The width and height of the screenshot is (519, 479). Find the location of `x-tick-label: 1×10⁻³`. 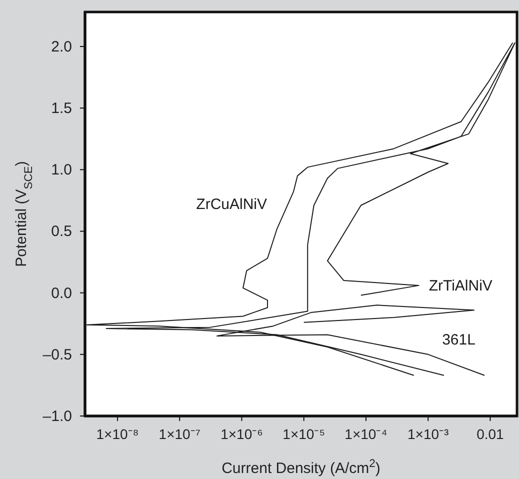

x-tick-label: 1×10⁻³ is located at coordinates (428, 434).